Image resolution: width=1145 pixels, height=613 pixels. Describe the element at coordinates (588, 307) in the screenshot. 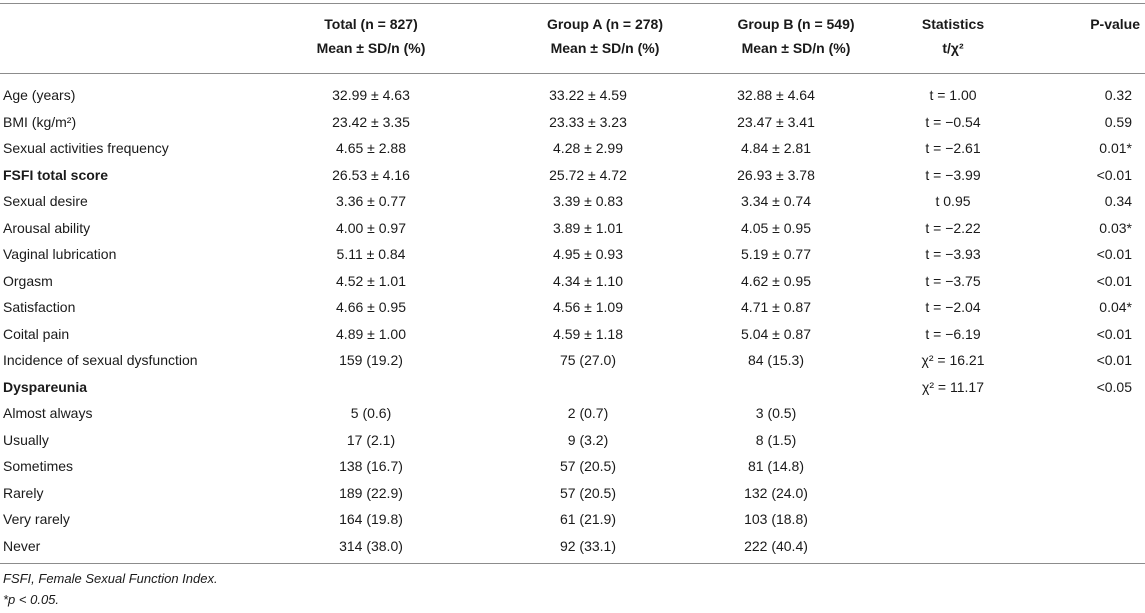

I see `cell-group-a: 4.56 ± 1.09` at that location.